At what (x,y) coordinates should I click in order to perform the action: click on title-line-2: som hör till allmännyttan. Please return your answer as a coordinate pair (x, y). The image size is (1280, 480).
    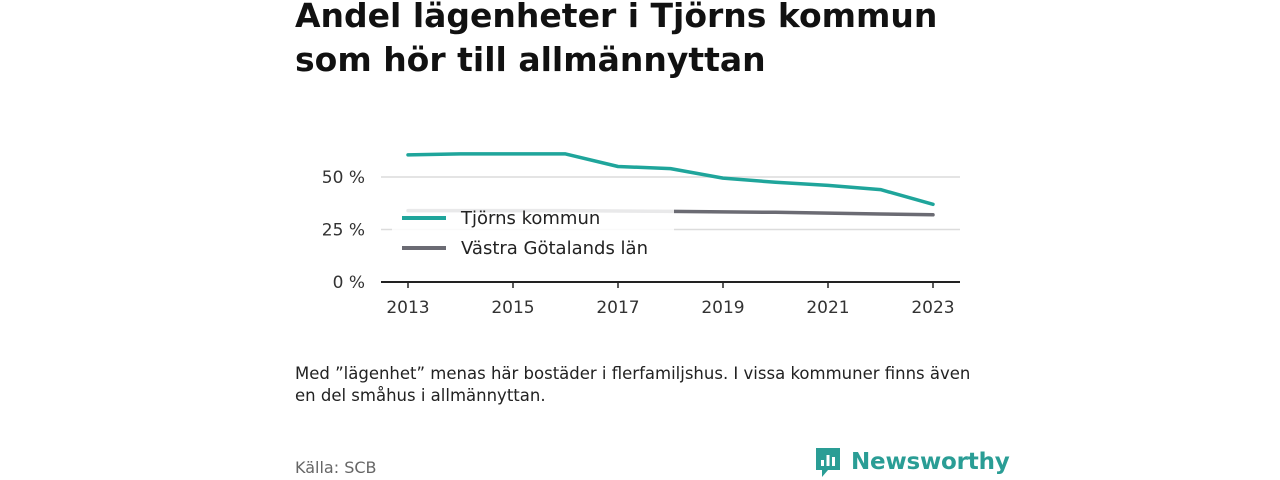
    Looking at the image, I should click on (530, 59).